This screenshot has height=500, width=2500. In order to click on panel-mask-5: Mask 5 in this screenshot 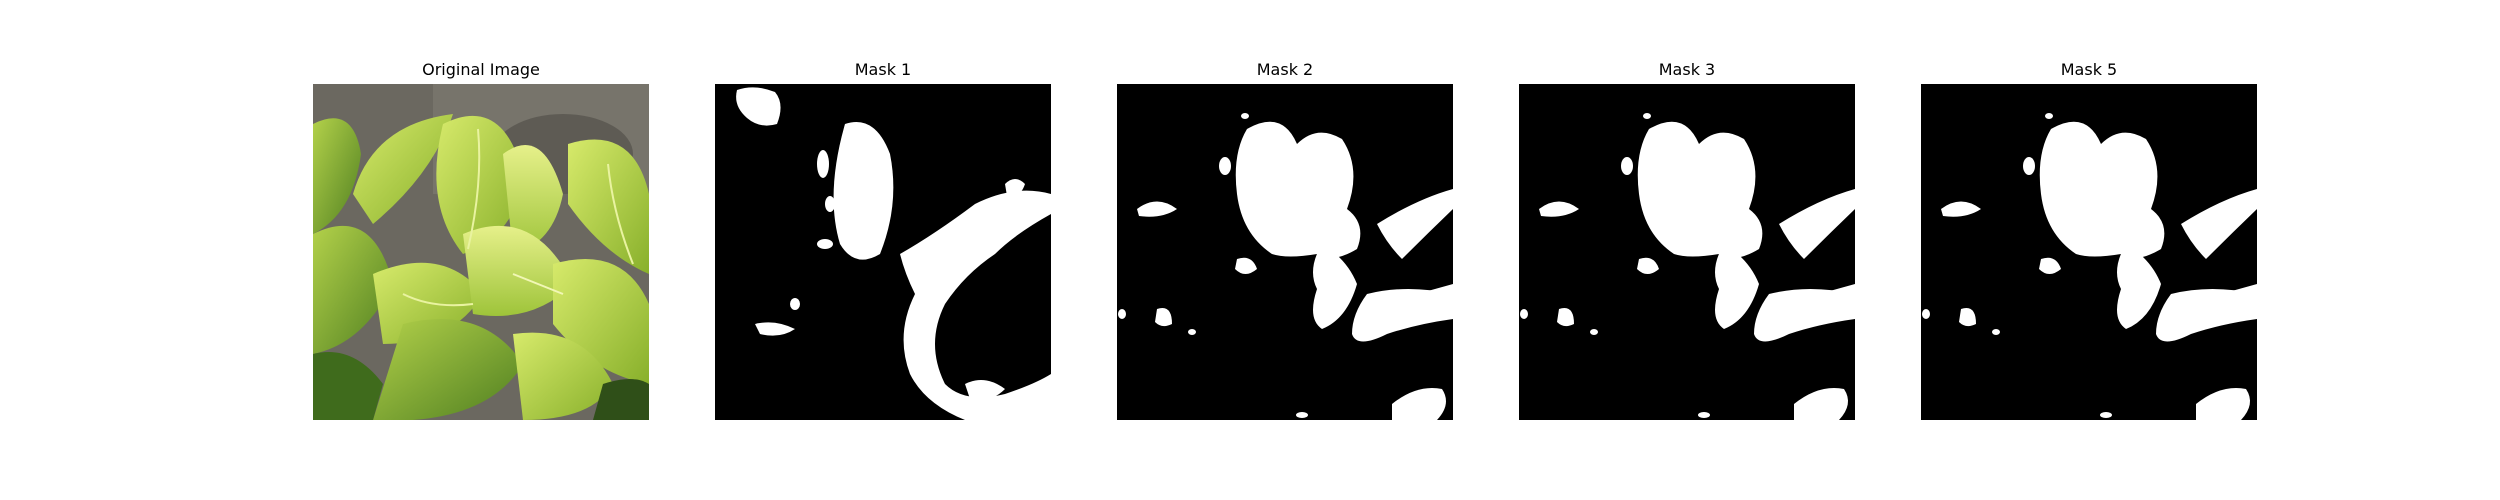, I will do `click(2089, 238)`.